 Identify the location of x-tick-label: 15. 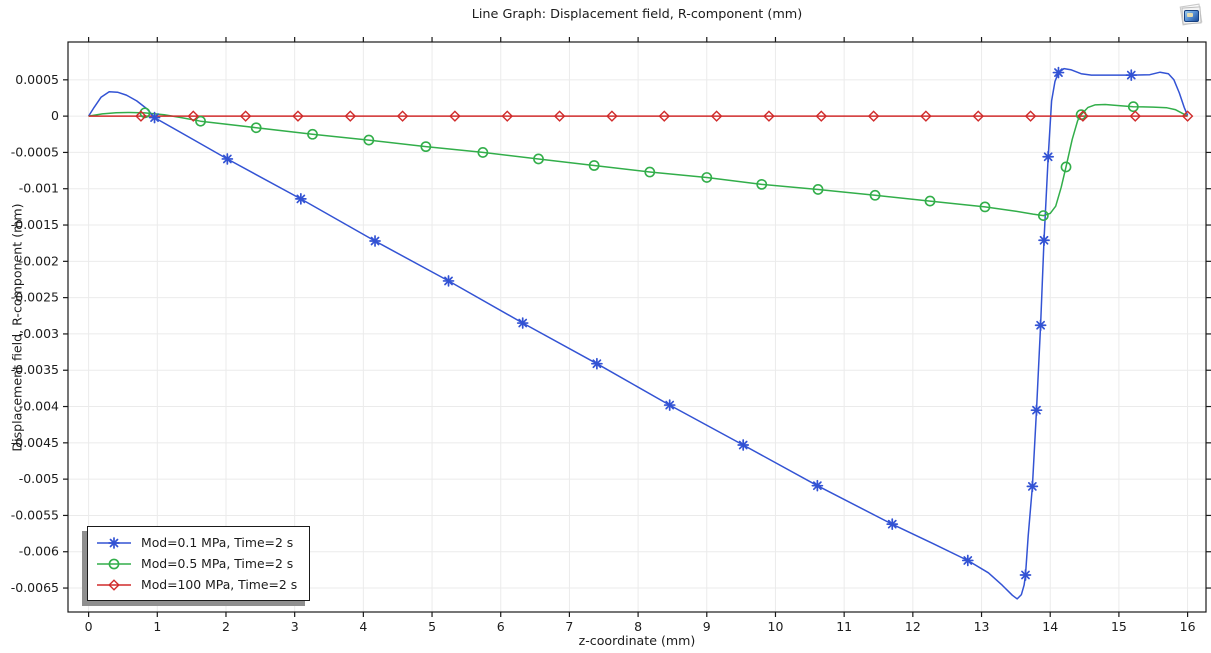
(1119, 626).